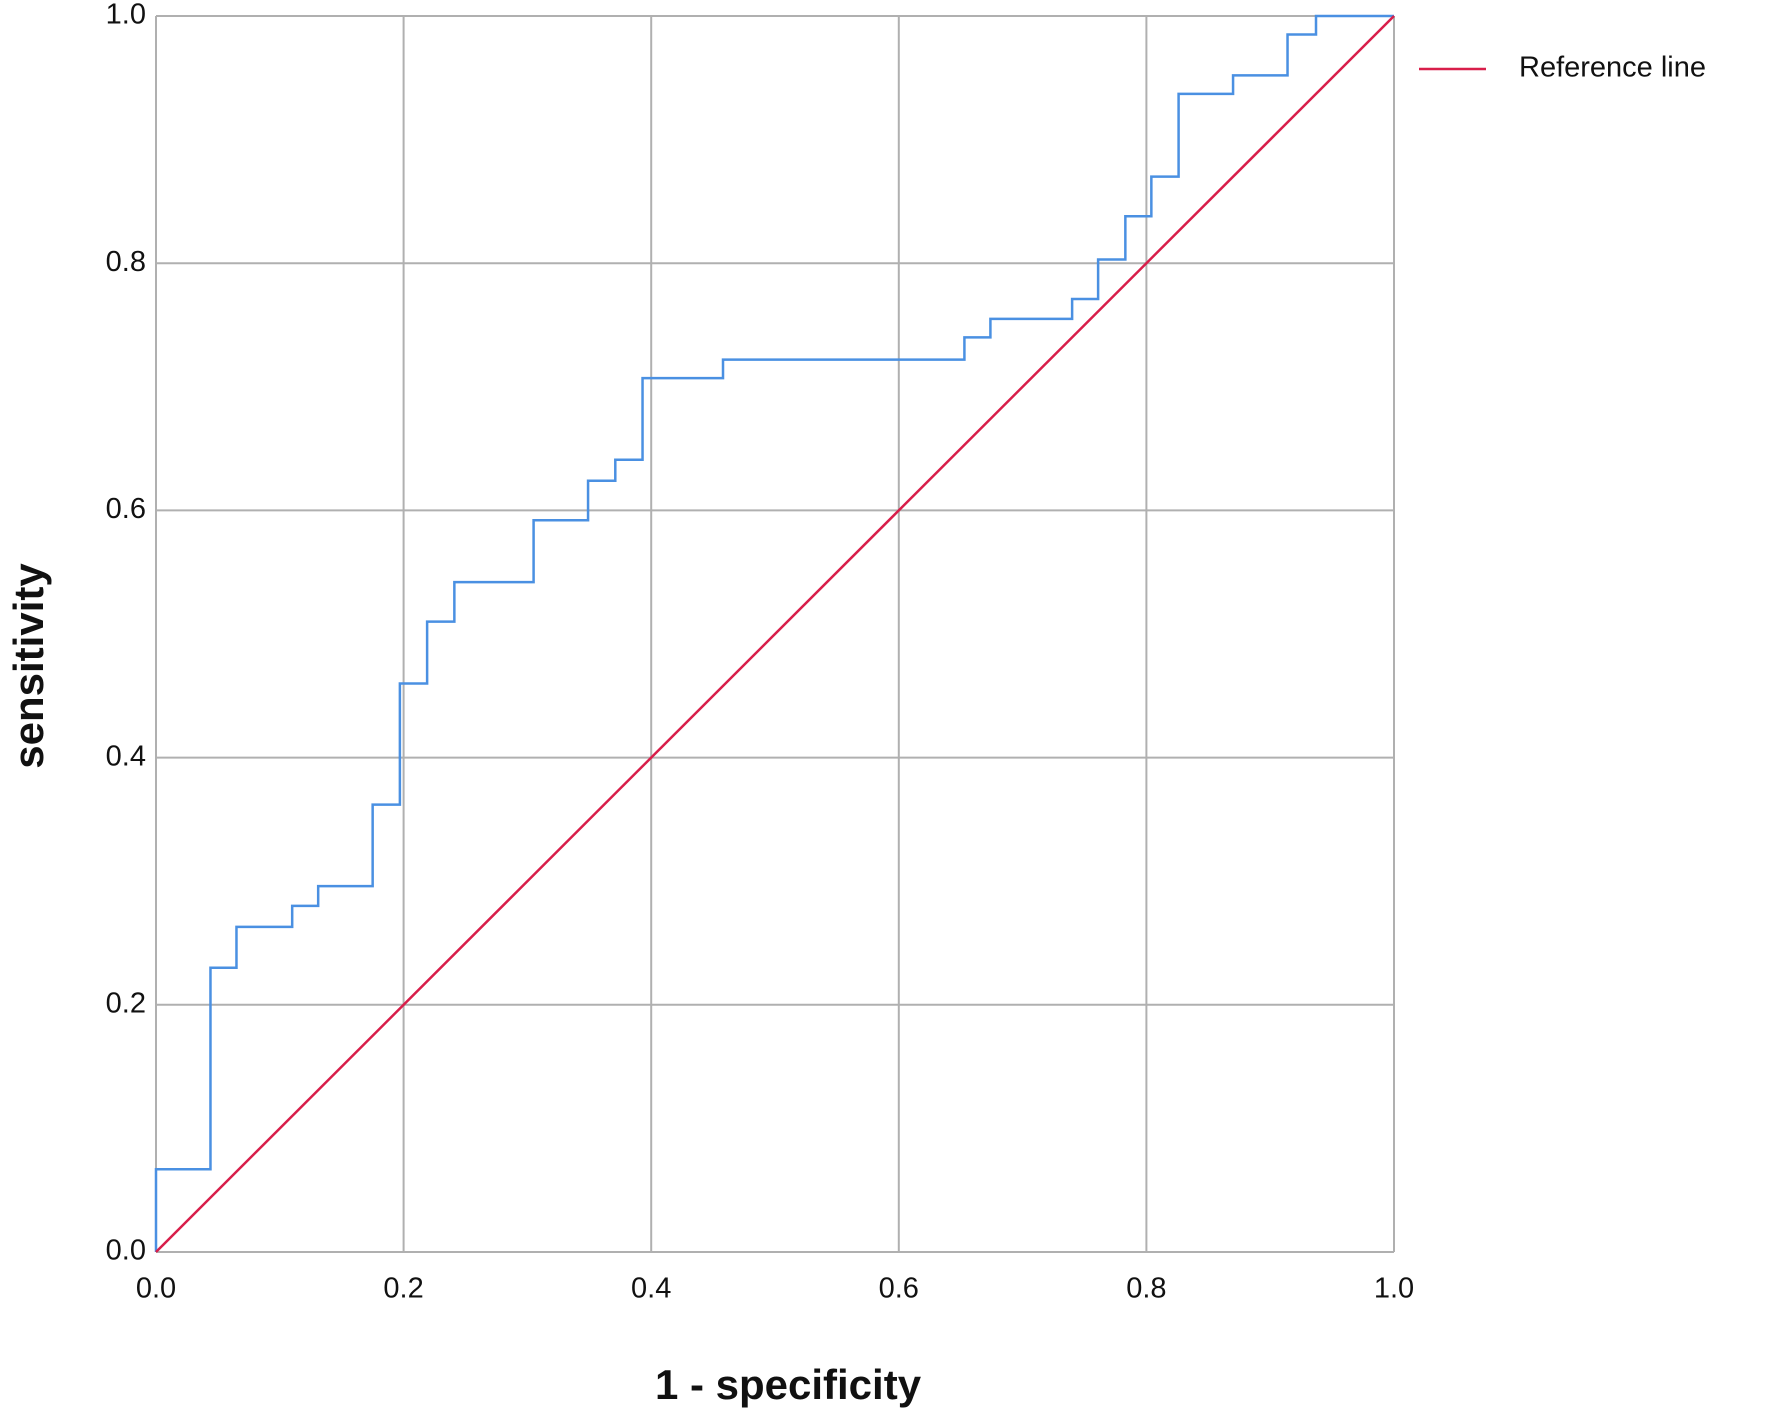  What do you see at coordinates (1612, 68) in the screenshot?
I see `legend-label: Reference line` at bounding box center [1612, 68].